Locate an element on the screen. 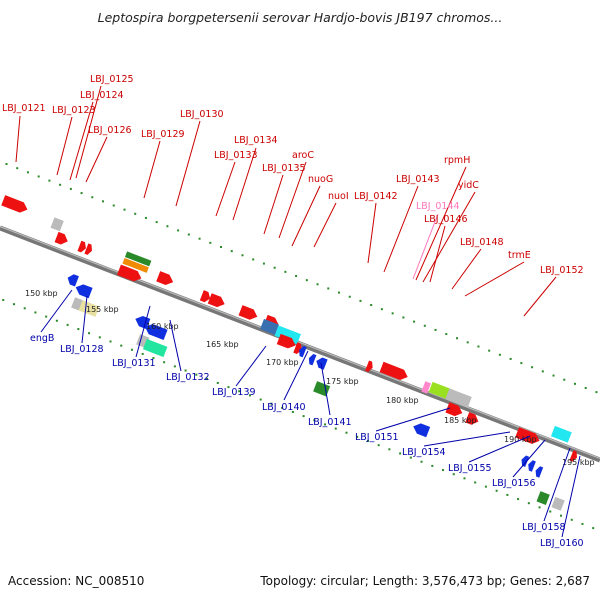 Image resolution: width=600 pixels, height=600 pixels. forward-label-LBJ_0121: LBJ_0121 is located at coordinates (24, 108).